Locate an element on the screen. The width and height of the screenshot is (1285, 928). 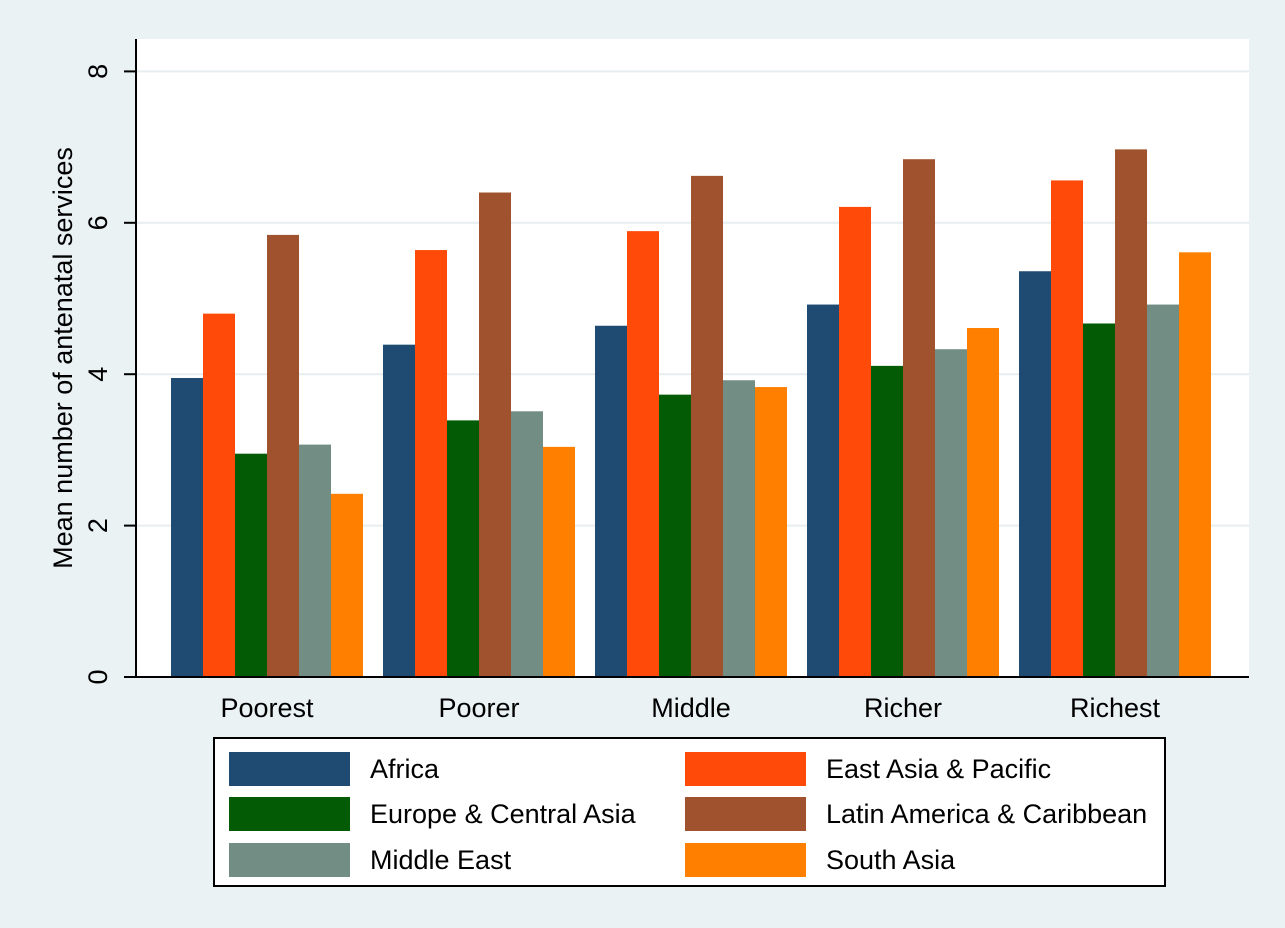
legend-item-europe-central-asia: Europe & Central Asia is located at coordinates (432, 814).